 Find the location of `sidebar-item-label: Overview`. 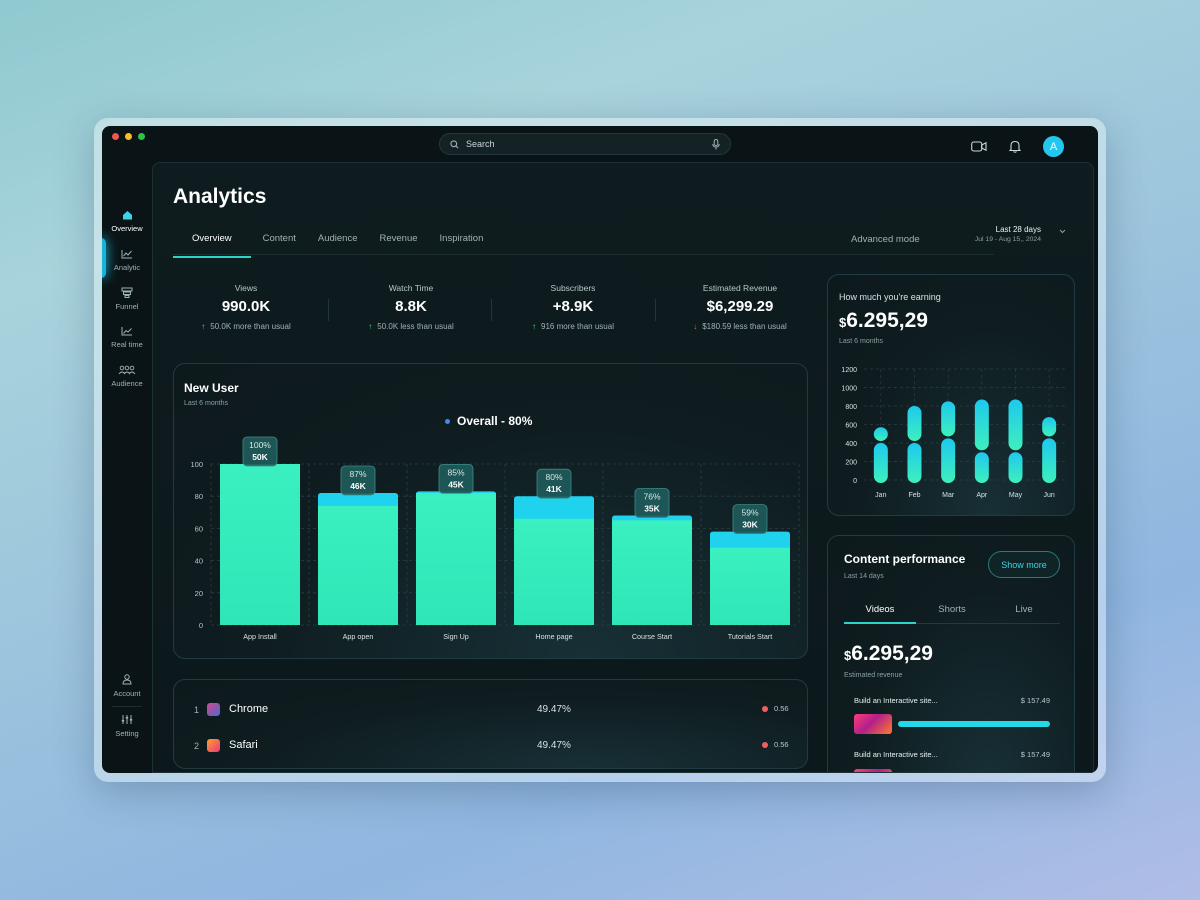

sidebar-item-label: Overview is located at coordinates (127, 228).